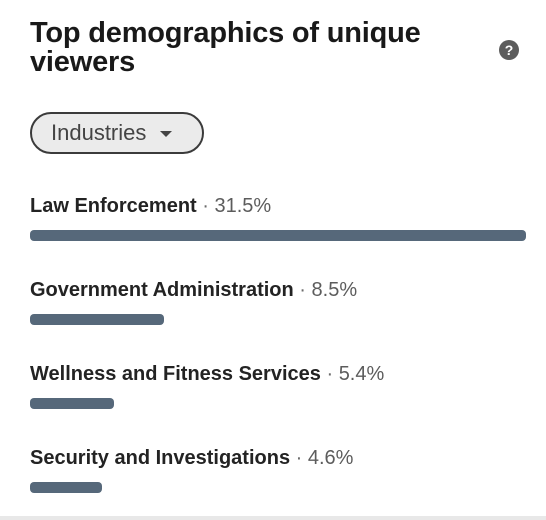  Describe the element at coordinates (278, 218) in the screenshot. I see `metric-row: Law Enforcement · 31.5%` at that location.